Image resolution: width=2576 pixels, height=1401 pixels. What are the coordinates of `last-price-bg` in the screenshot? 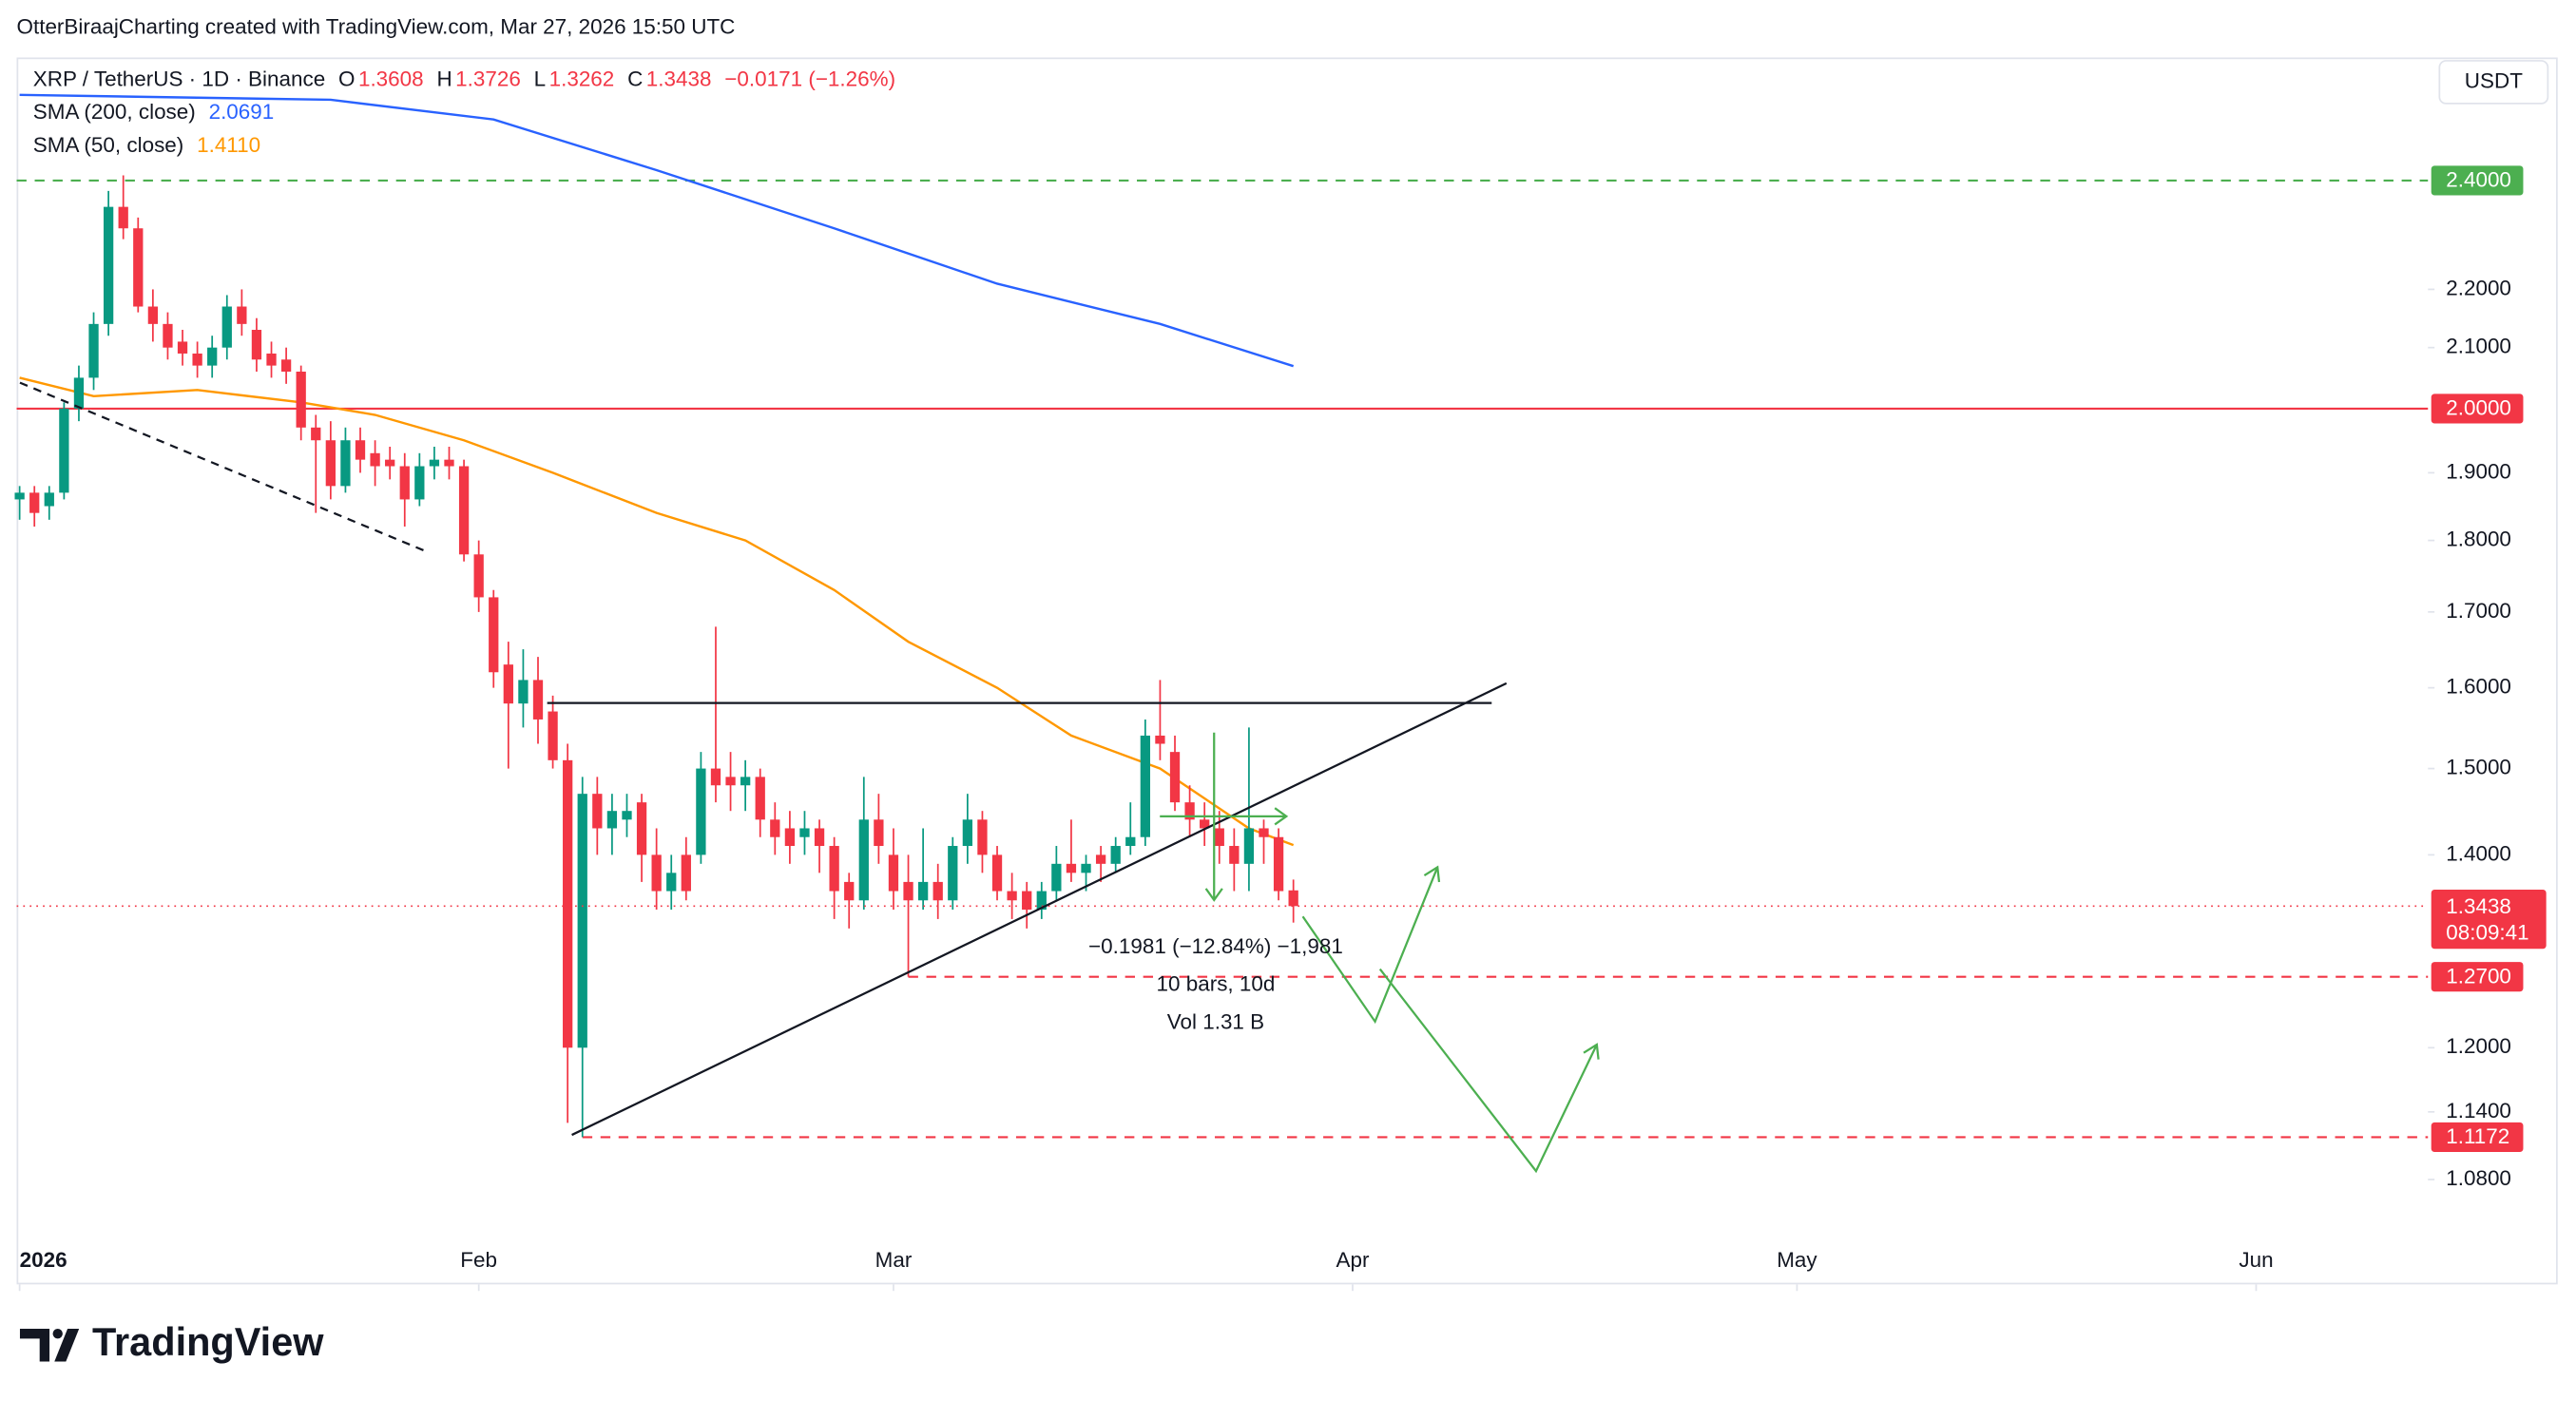 It's located at (2489, 920).